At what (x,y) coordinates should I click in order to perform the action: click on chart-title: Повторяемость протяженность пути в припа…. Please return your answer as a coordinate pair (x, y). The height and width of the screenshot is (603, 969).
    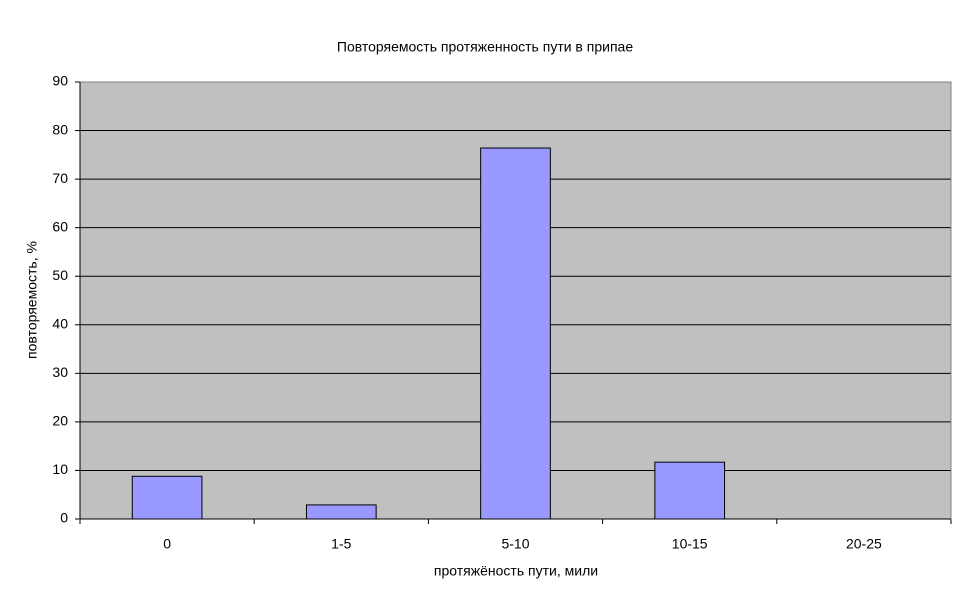
    Looking at the image, I should click on (485, 47).